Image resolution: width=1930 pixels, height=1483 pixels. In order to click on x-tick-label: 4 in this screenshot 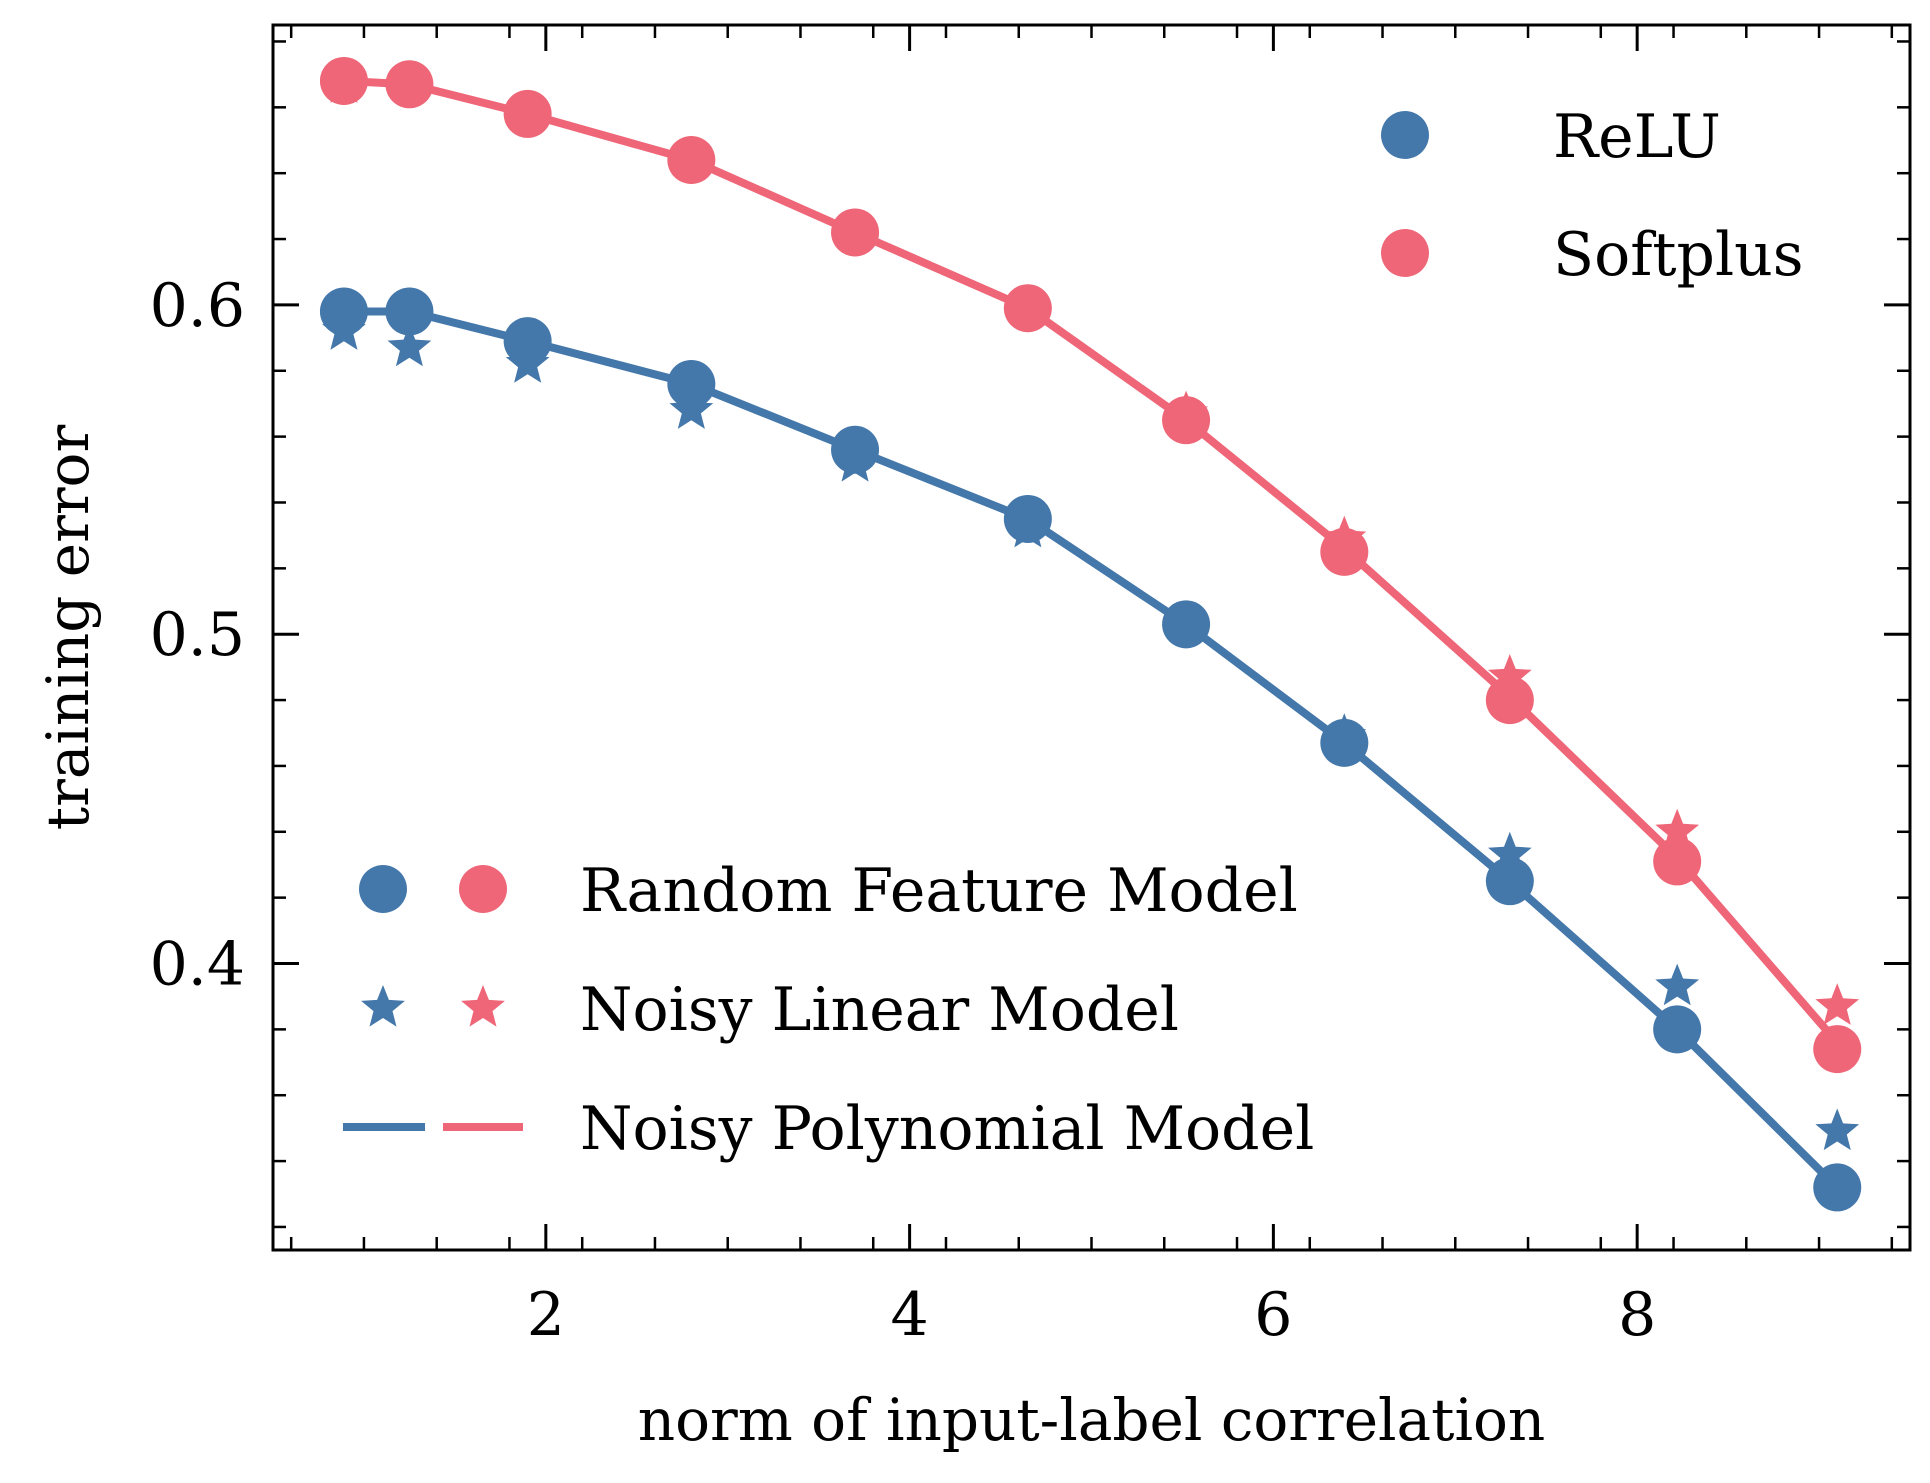, I will do `click(910, 1315)`.